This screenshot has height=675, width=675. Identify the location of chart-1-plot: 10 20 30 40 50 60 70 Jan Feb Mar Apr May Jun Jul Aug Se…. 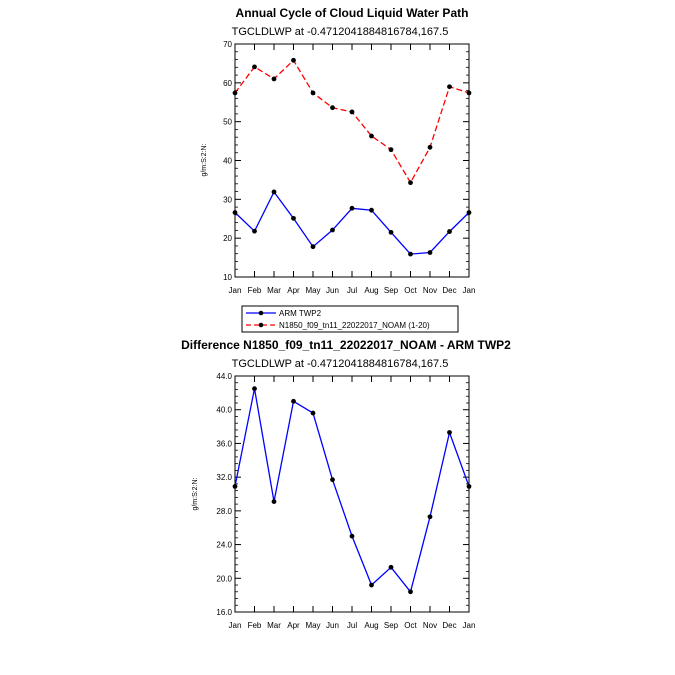
(349, 167).